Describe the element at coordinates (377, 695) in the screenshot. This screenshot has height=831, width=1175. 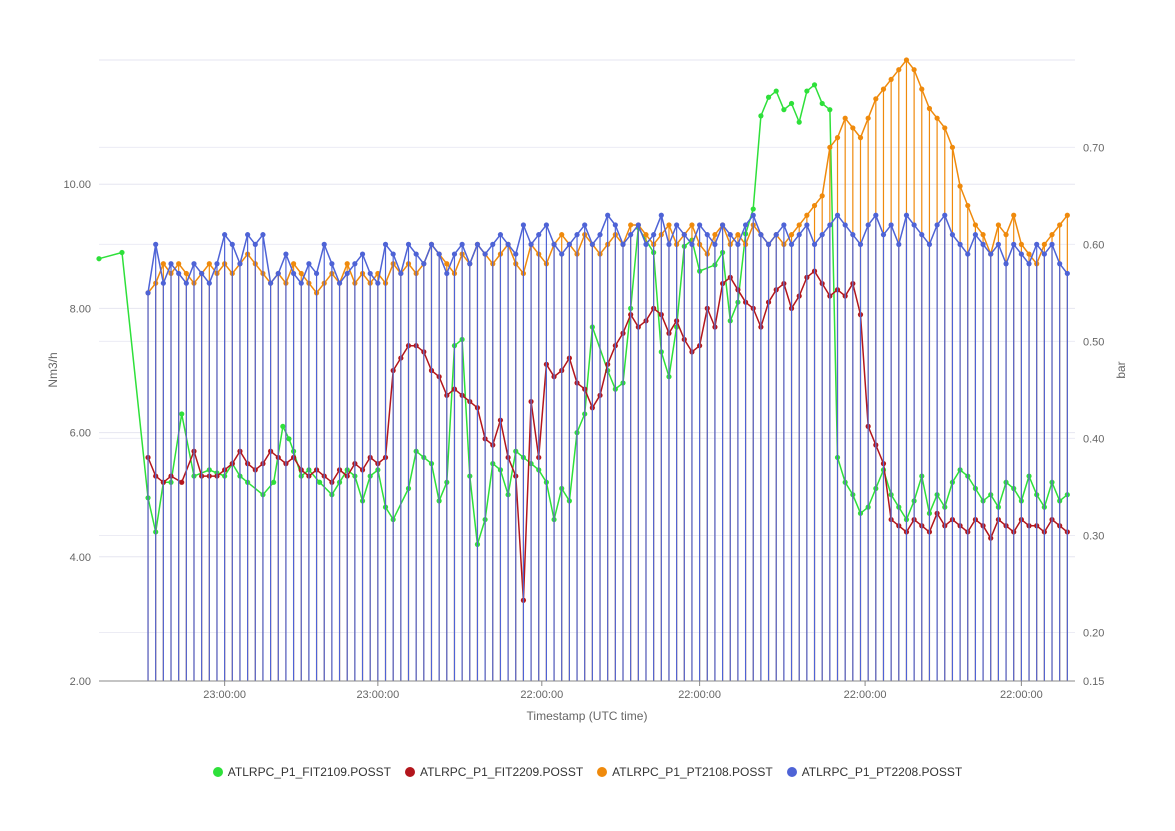
I see `x-tick-label: 23:00:00` at that location.